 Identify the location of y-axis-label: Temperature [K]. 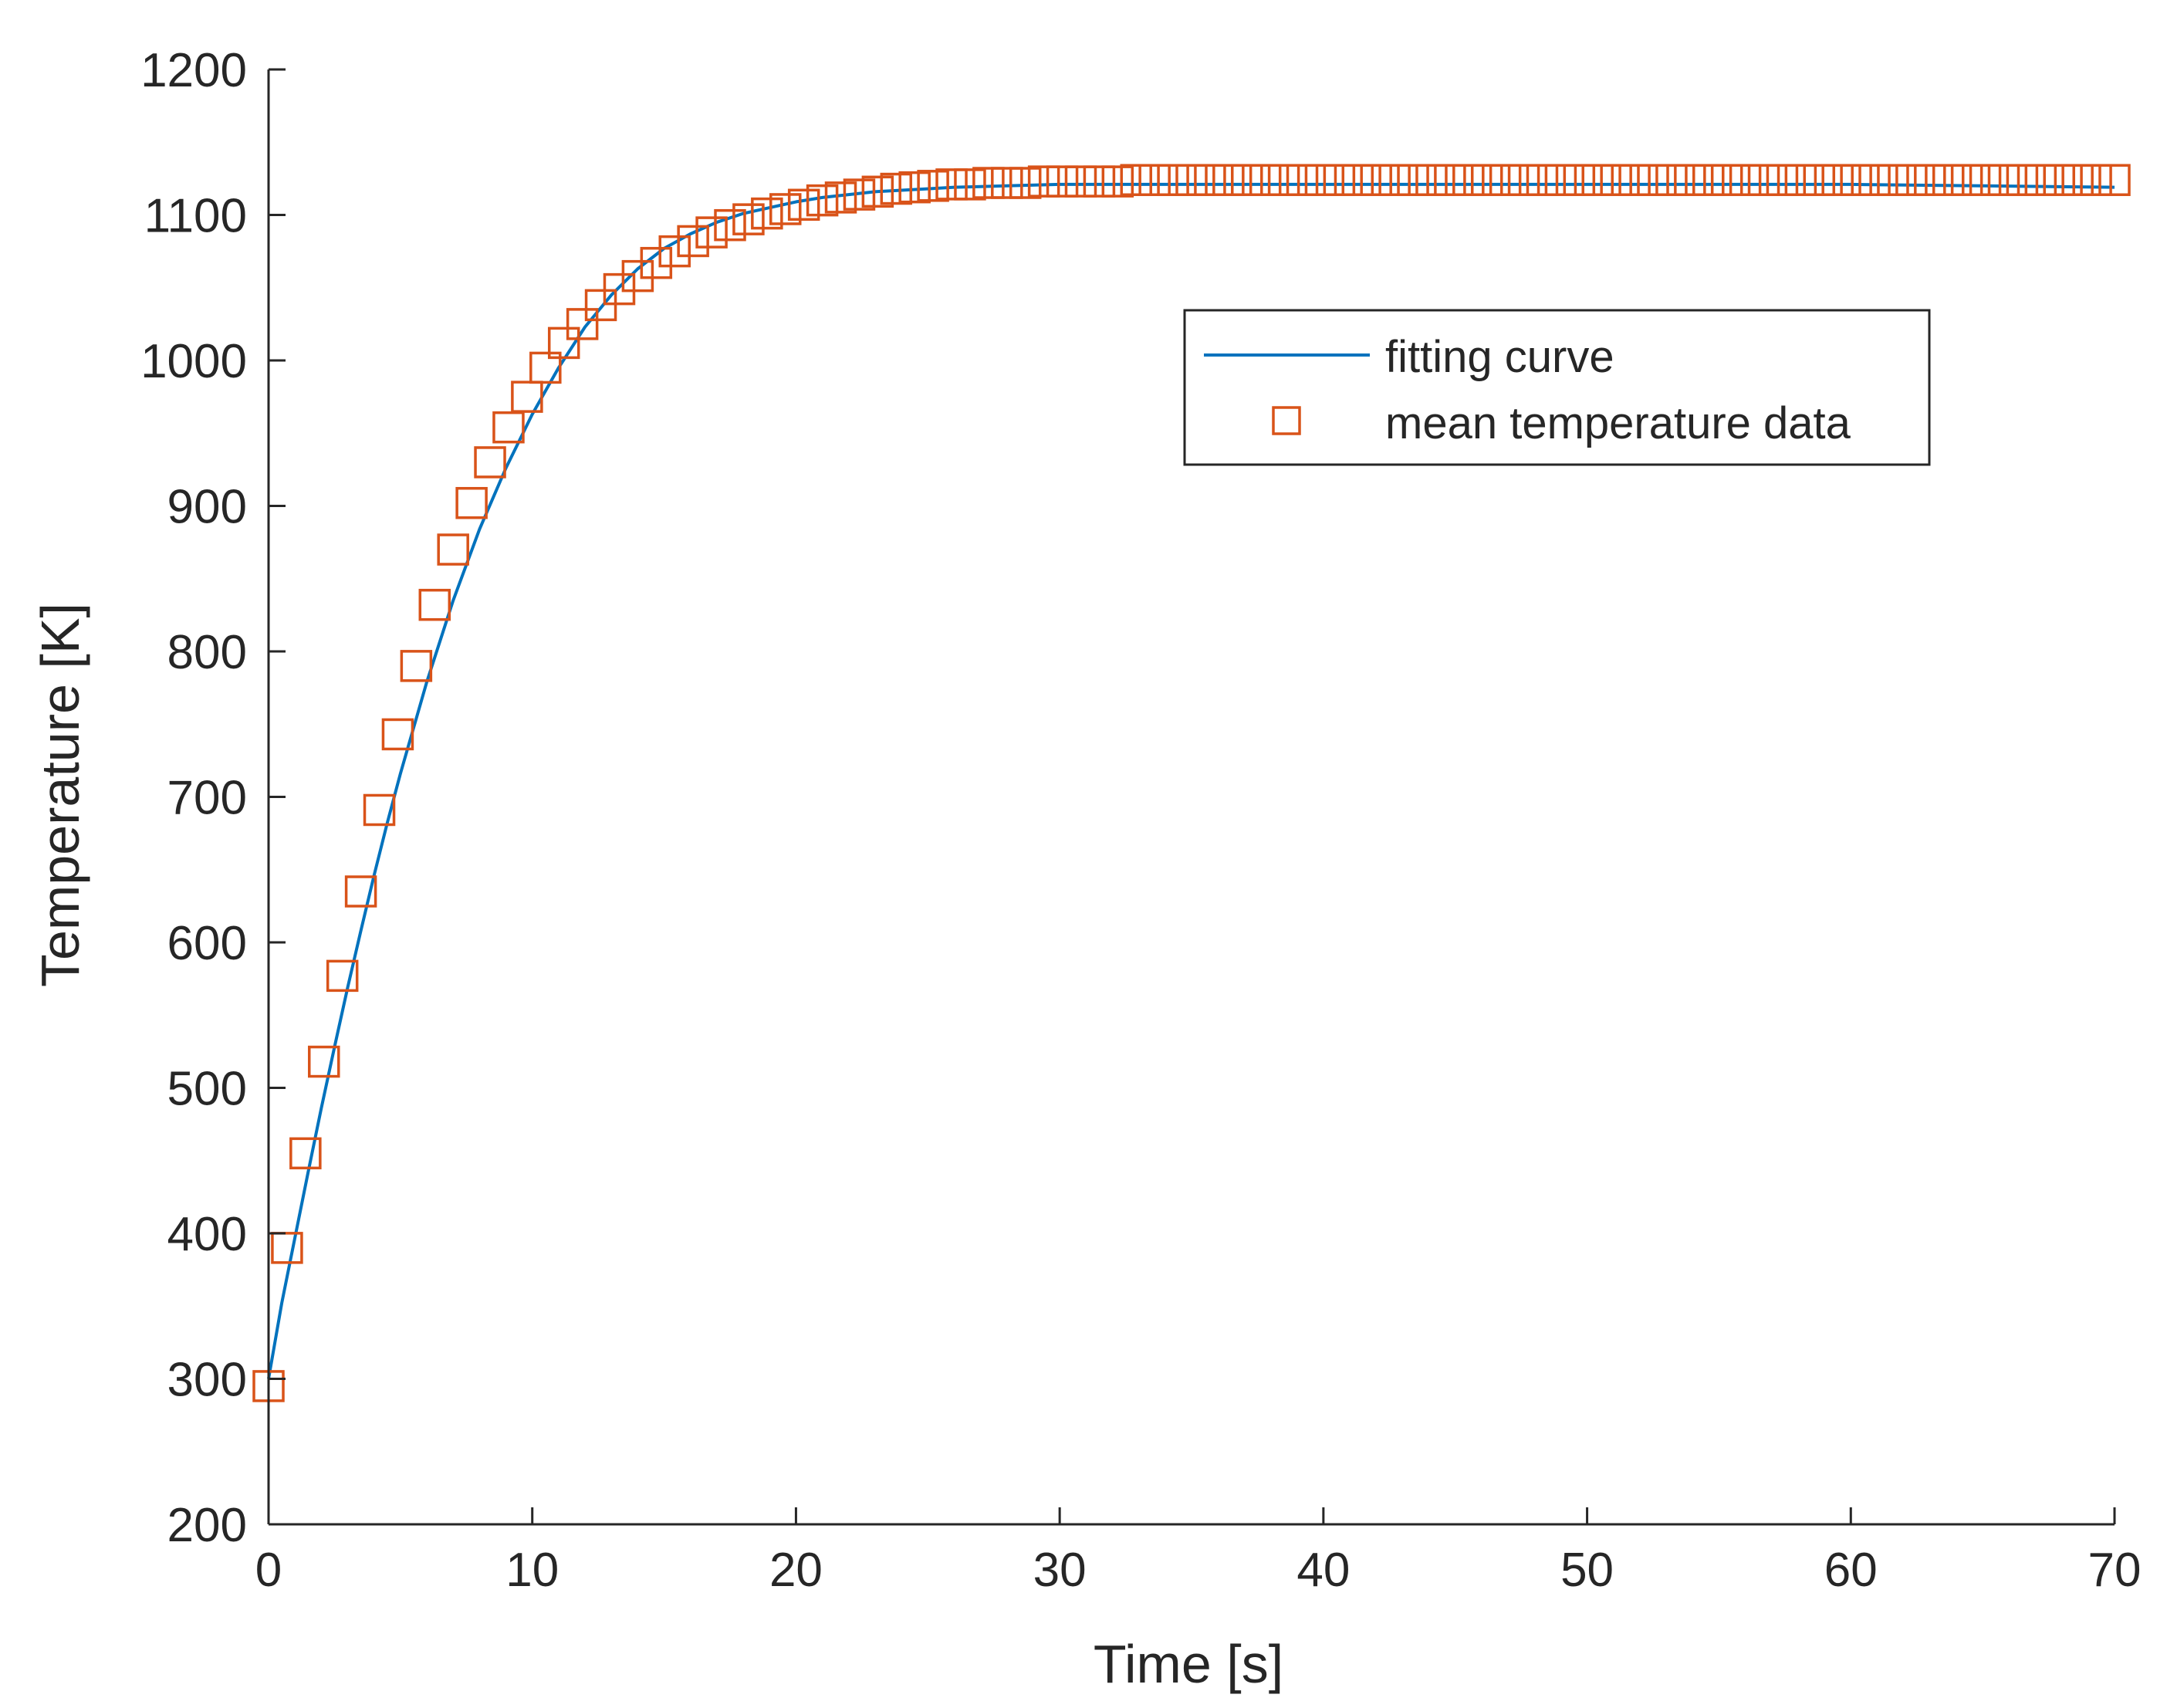
(60, 795).